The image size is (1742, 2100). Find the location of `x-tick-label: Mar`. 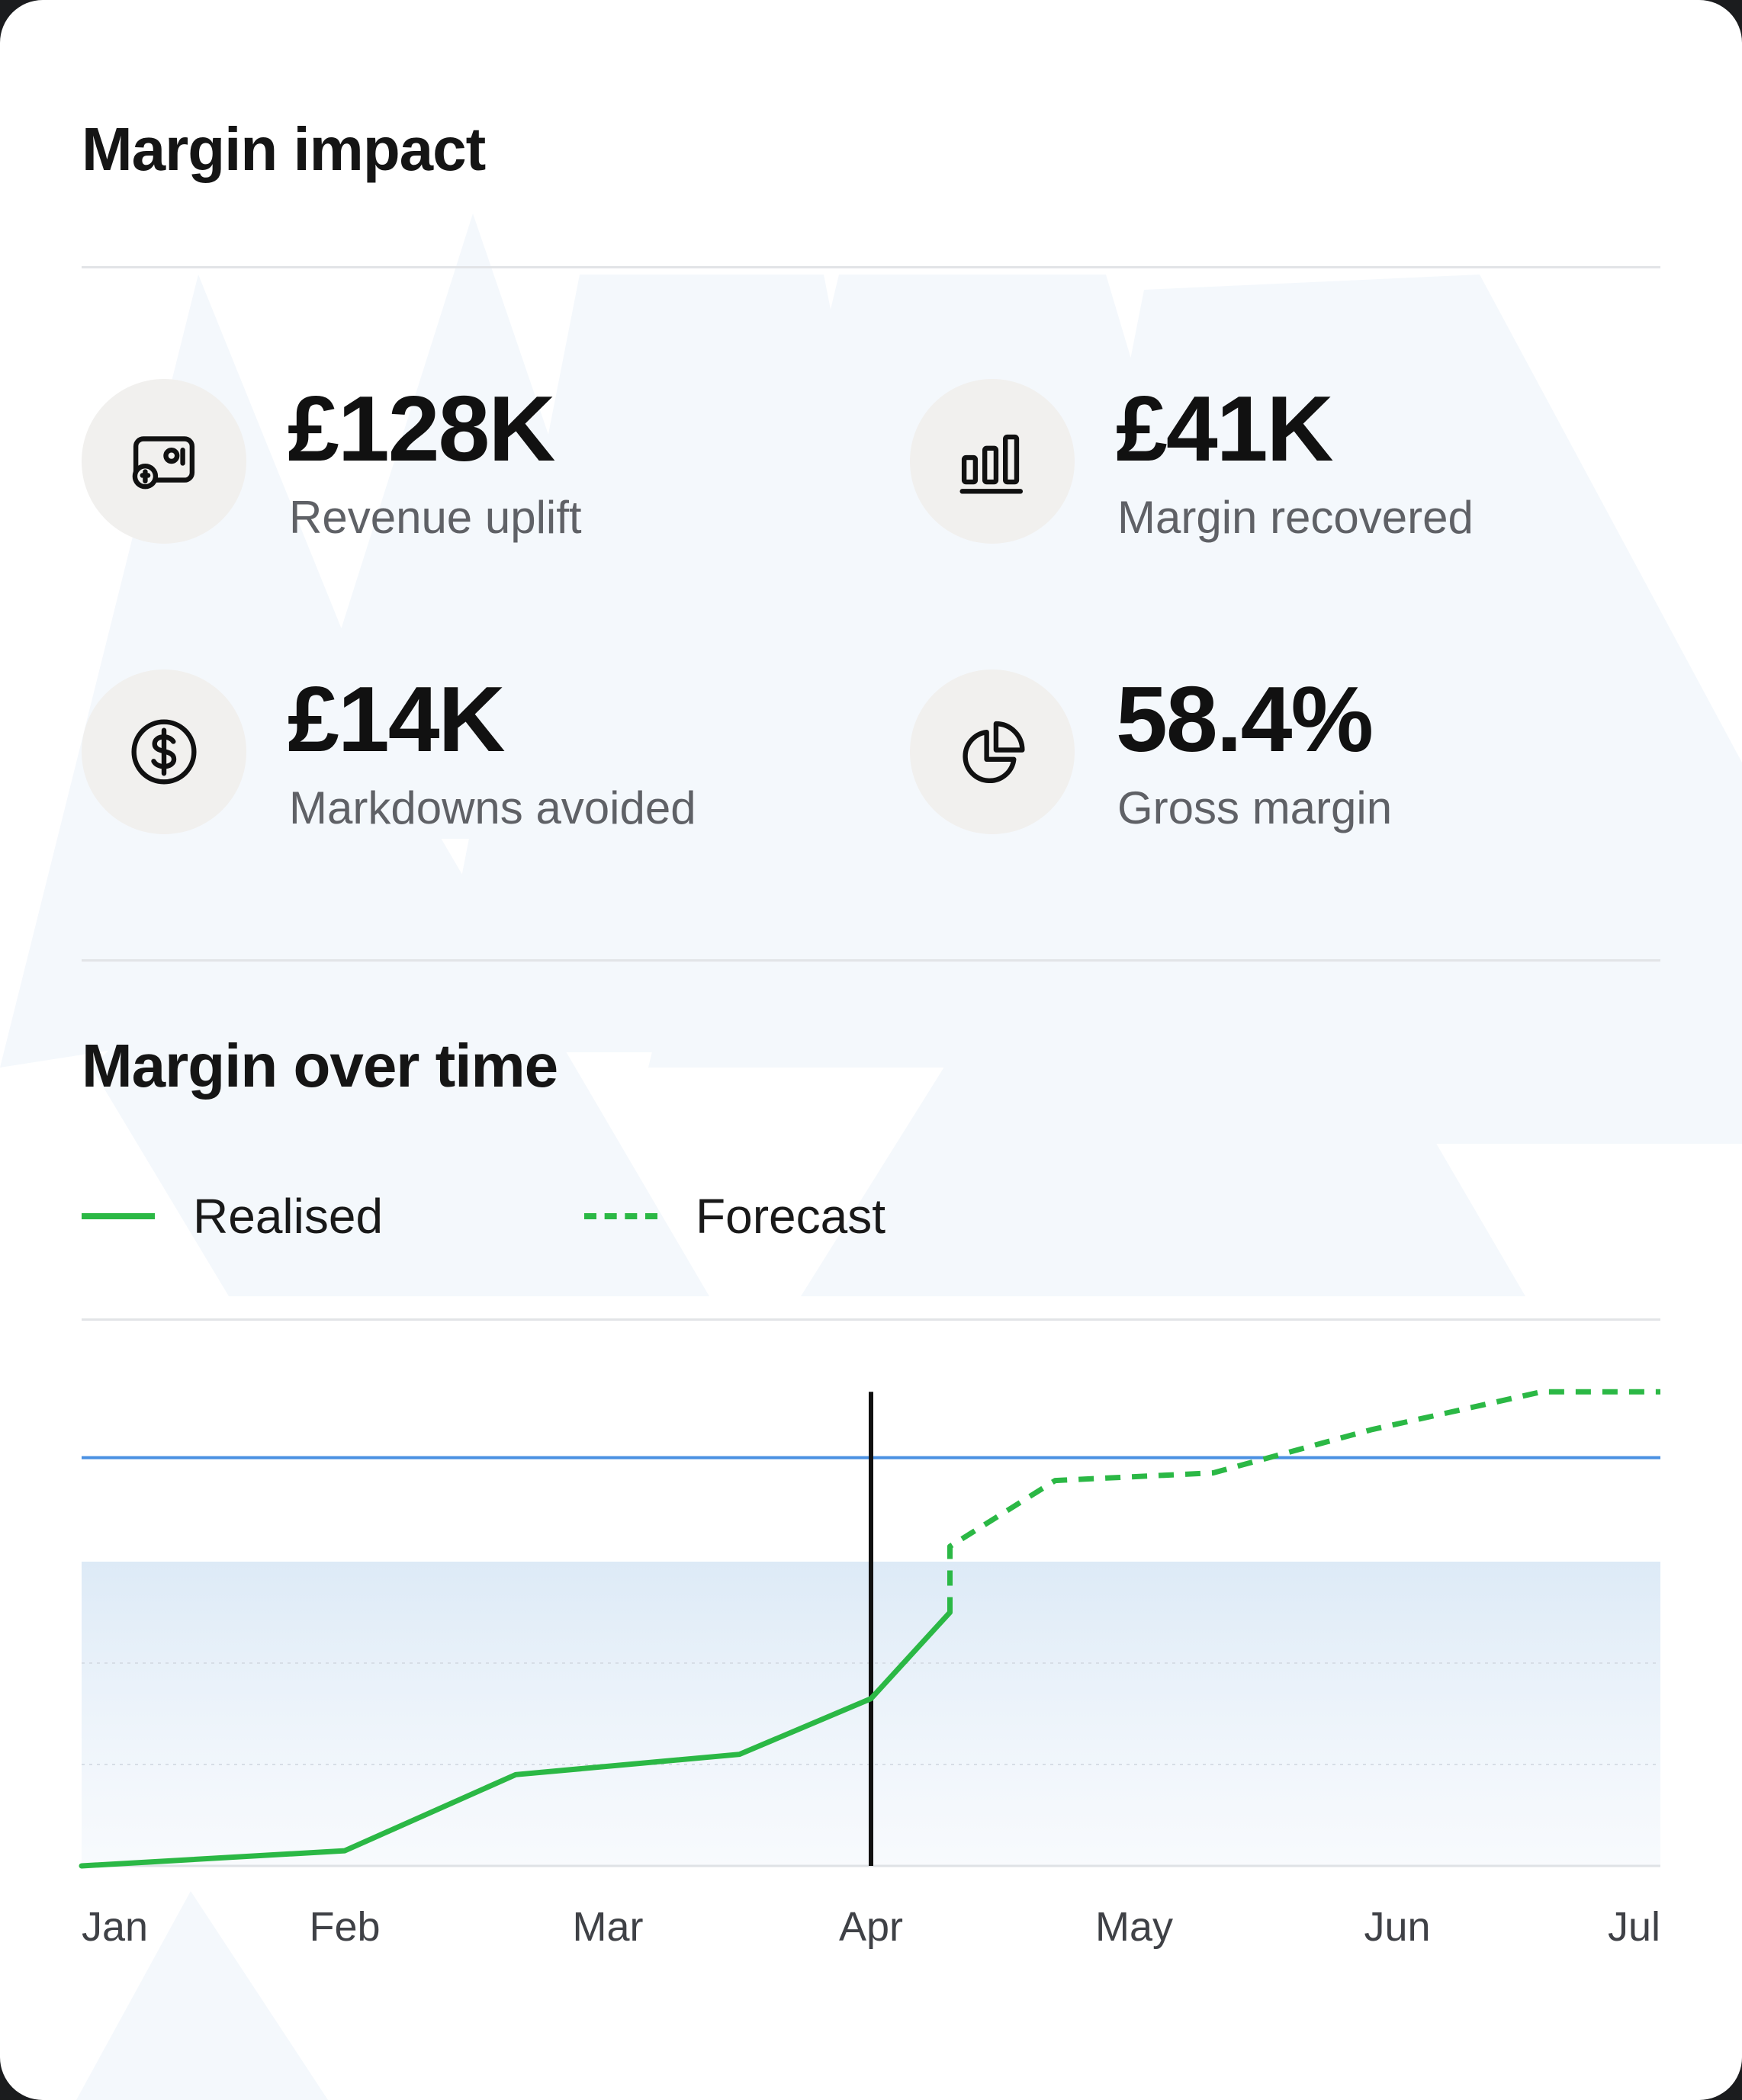

x-tick-label: Mar is located at coordinates (608, 1927).